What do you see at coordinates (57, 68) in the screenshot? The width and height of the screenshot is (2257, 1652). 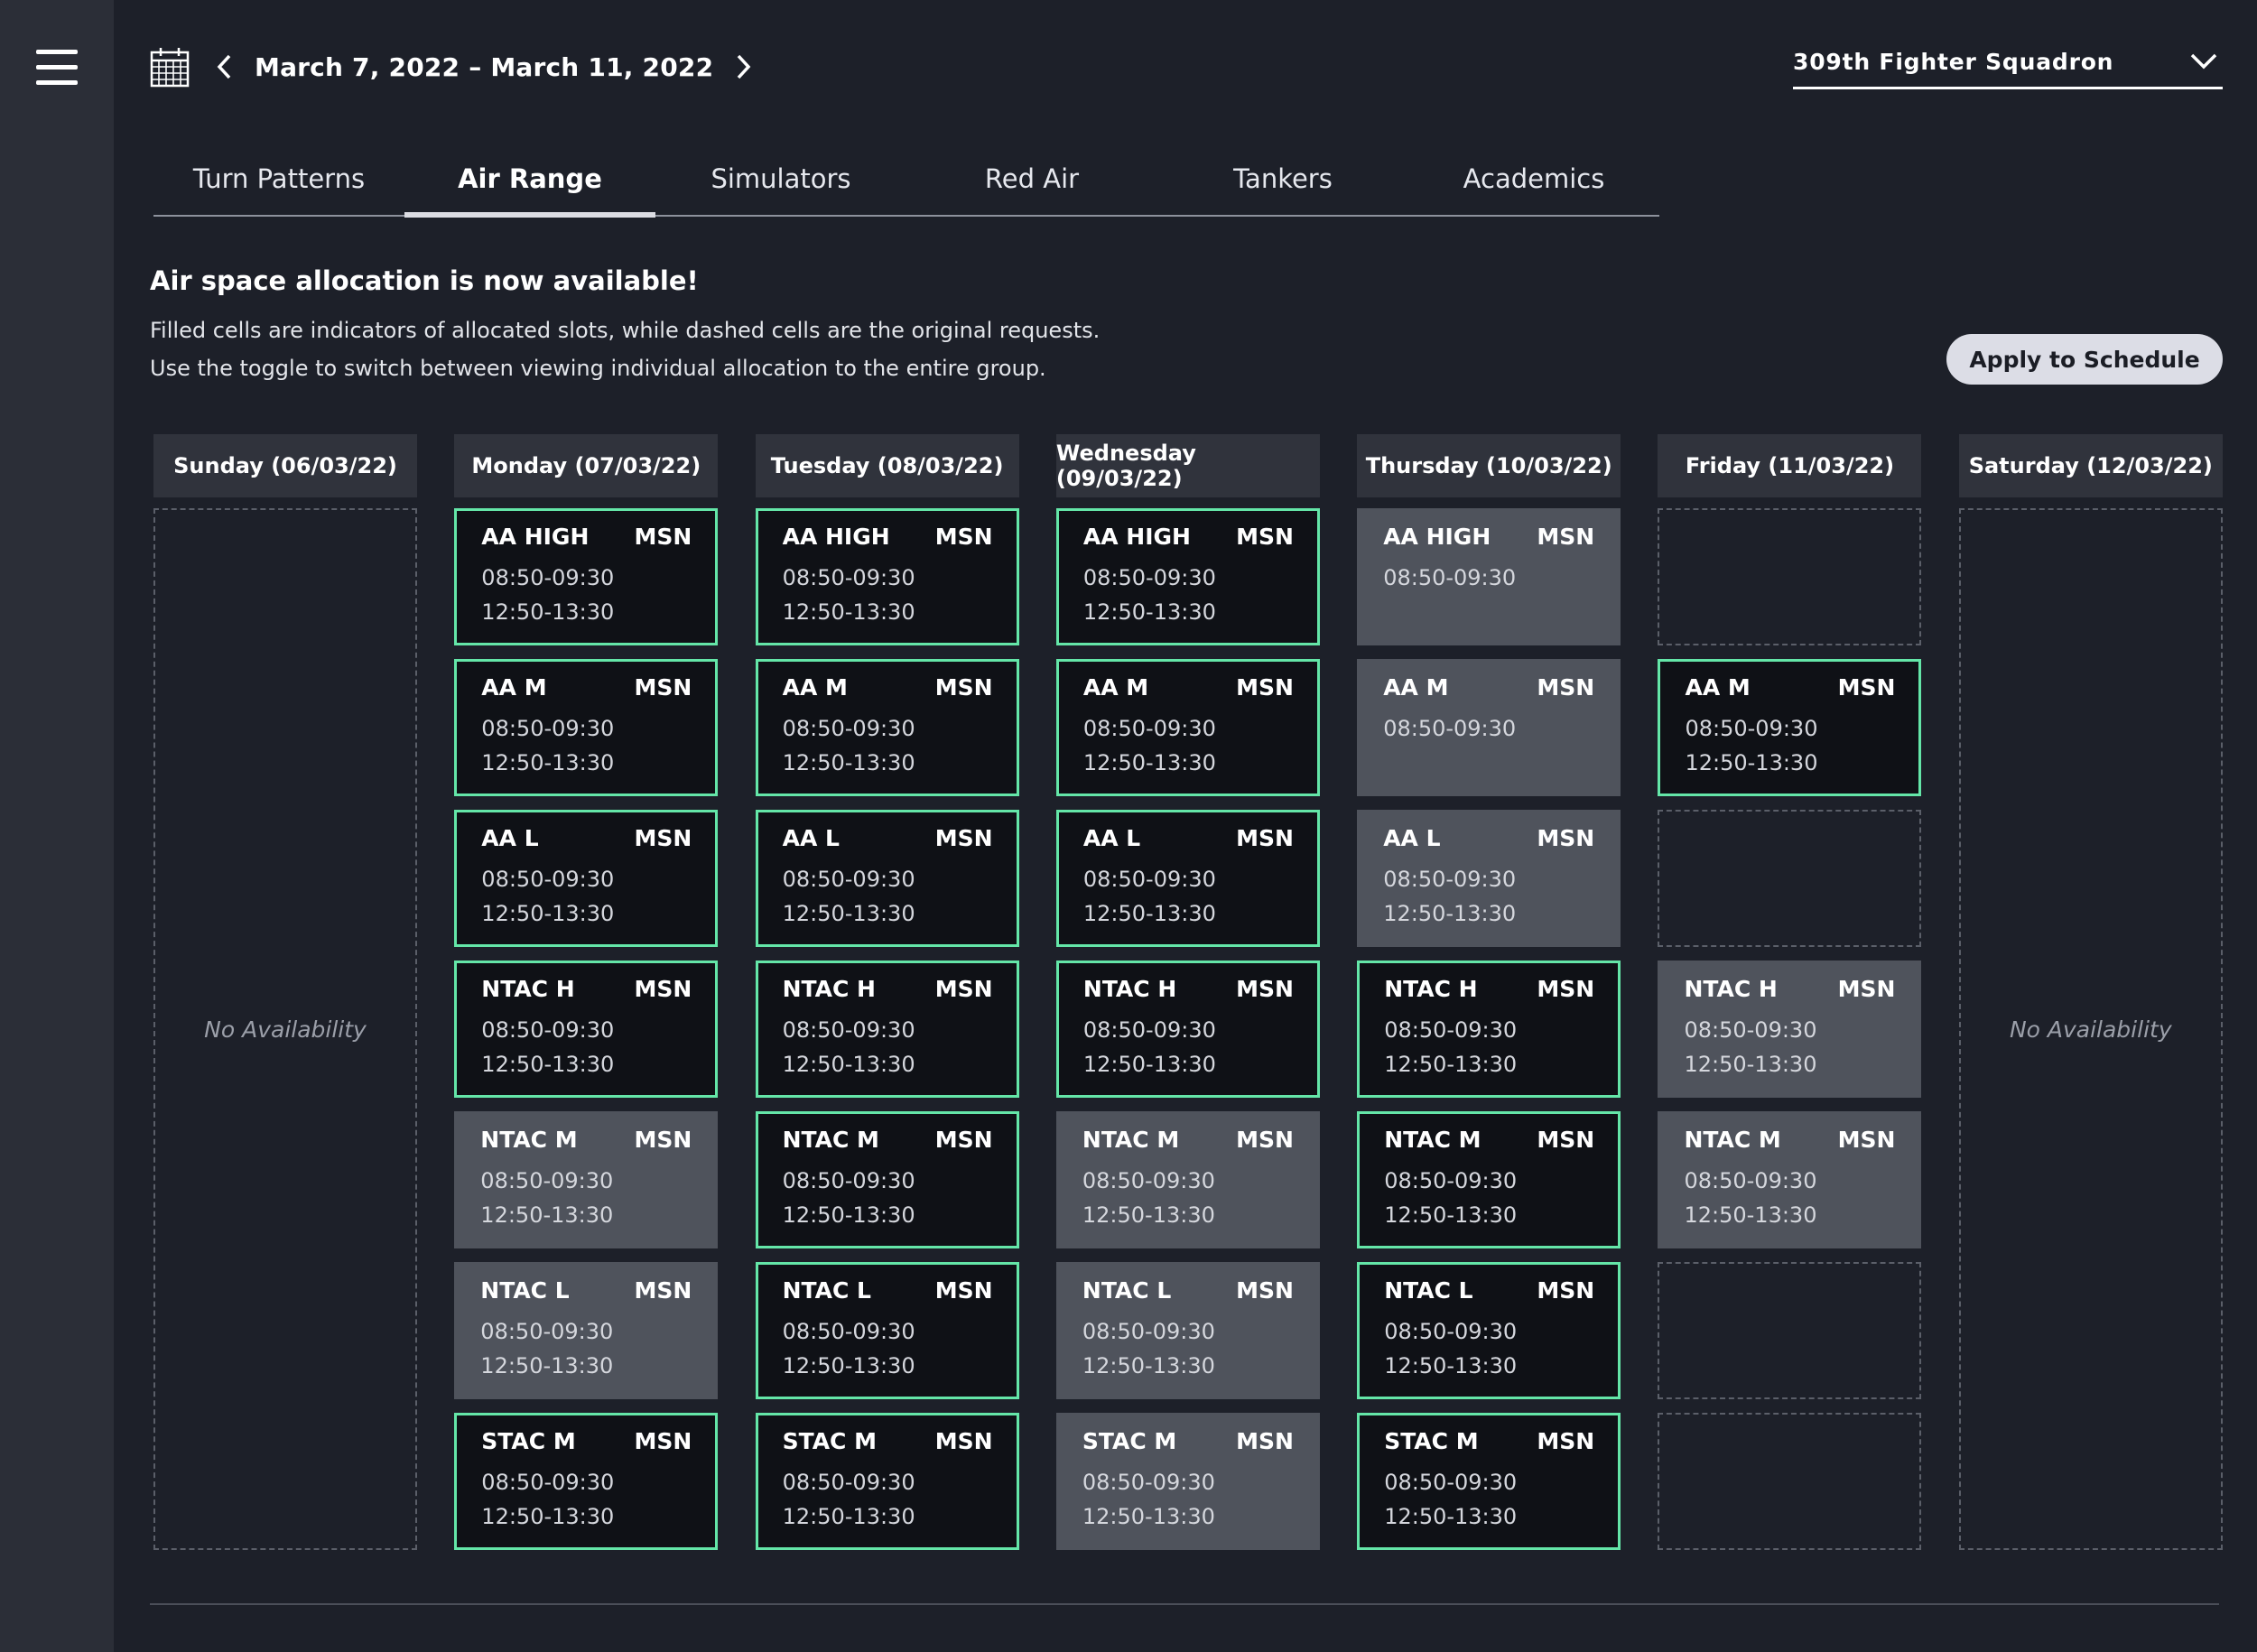 I see `hamburger-icon` at bounding box center [57, 68].